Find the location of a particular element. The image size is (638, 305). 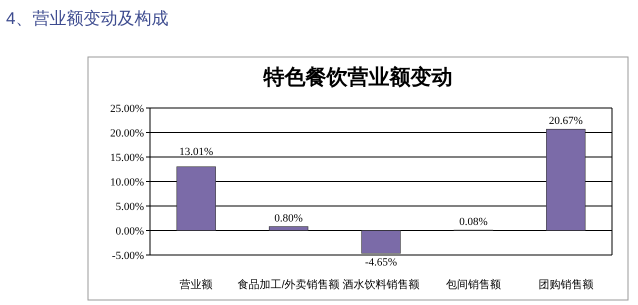

data-label: -4.65% is located at coordinates (381, 262).